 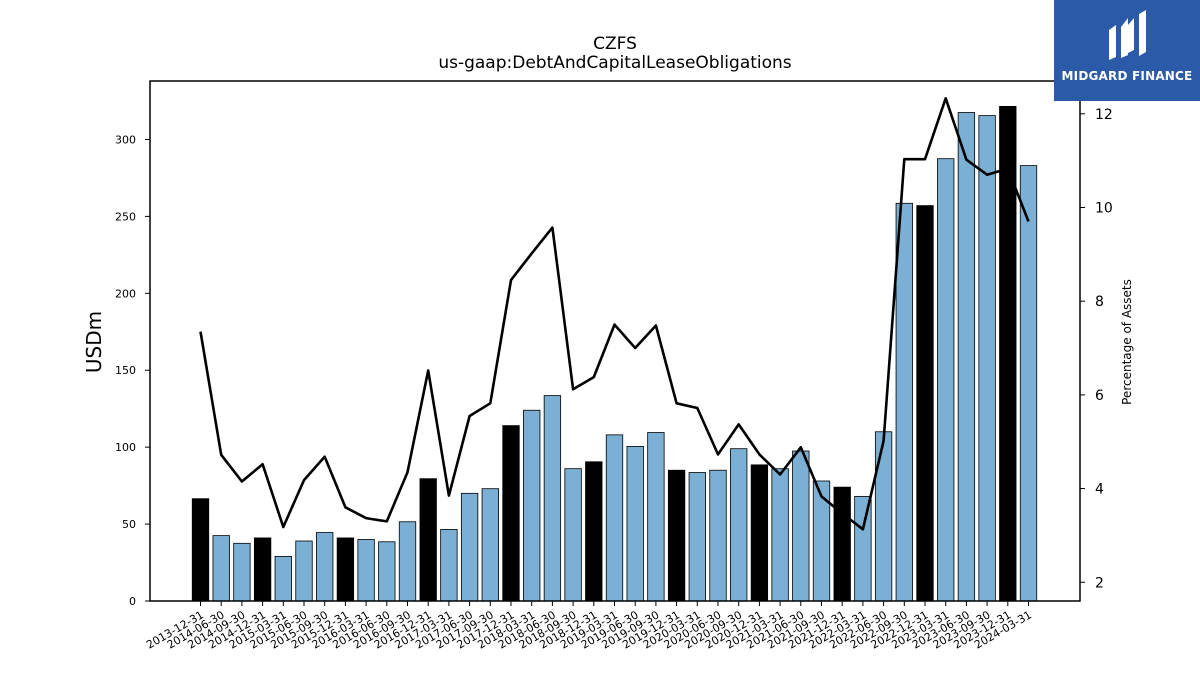 What do you see at coordinates (1099, 302) in the screenshot?
I see `y2-tick-label: 8` at bounding box center [1099, 302].